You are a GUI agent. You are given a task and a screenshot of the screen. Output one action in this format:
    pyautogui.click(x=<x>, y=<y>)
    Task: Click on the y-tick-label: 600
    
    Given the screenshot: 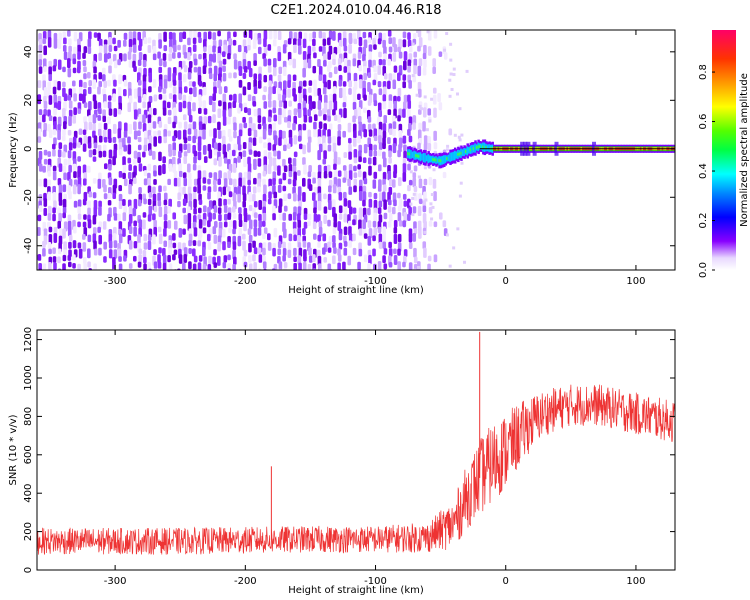 What is the action you would take?
    pyautogui.click(x=28, y=454)
    